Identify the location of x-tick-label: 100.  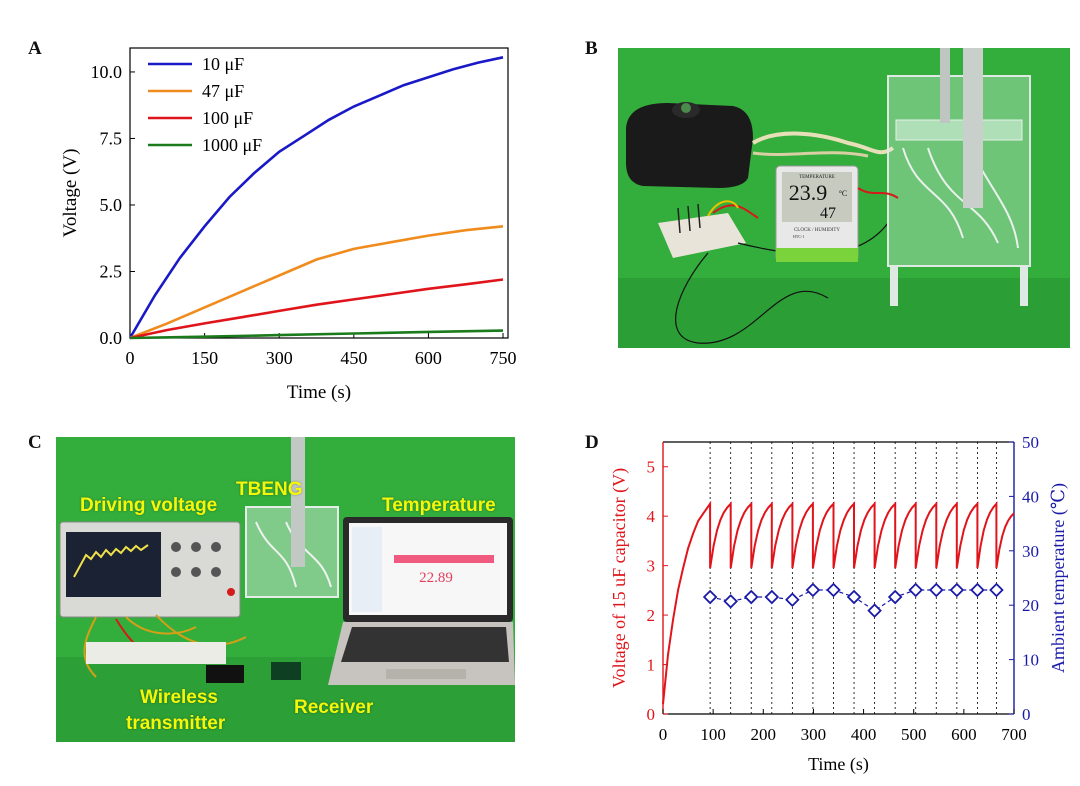
(713, 734).